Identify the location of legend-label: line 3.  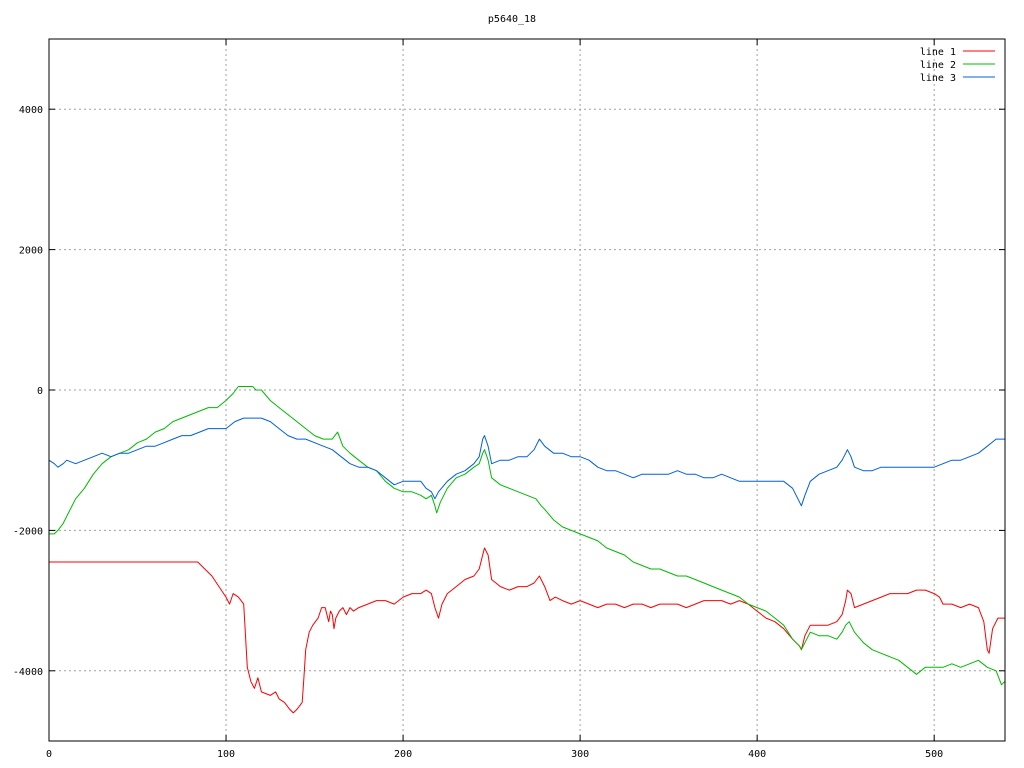
(938, 78).